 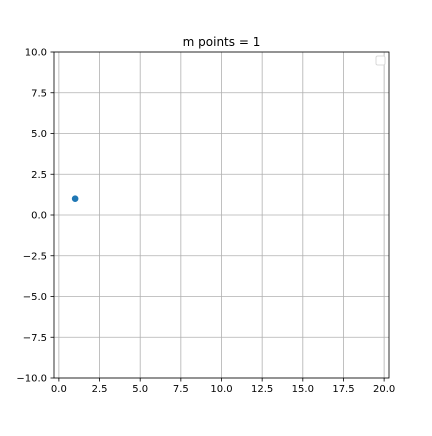 What do you see at coordinates (140, 389) in the screenshot?
I see `x-tick-label: 5.0` at bounding box center [140, 389].